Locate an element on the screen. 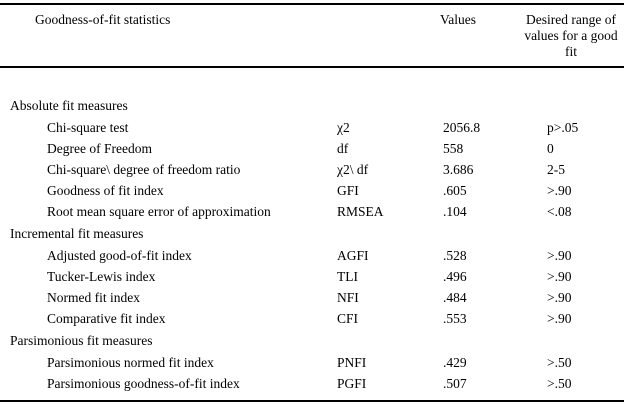 The height and width of the screenshot is (410, 624). table-row: Normed fit index NFI .484 >.90 is located at coordinates (312, 297).